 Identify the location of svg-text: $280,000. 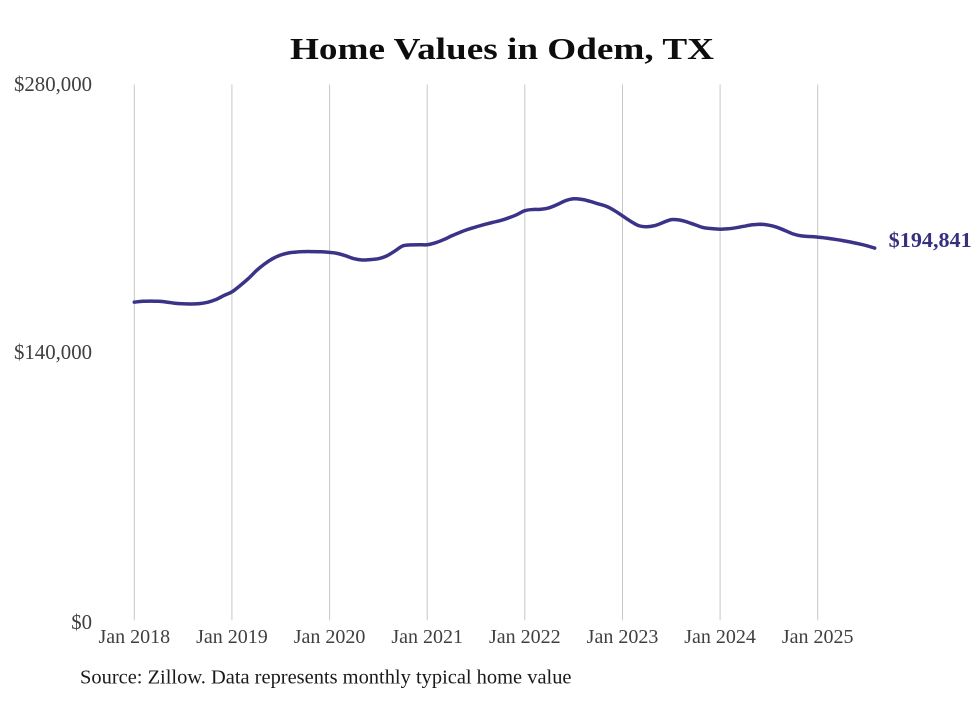
(53, 84).